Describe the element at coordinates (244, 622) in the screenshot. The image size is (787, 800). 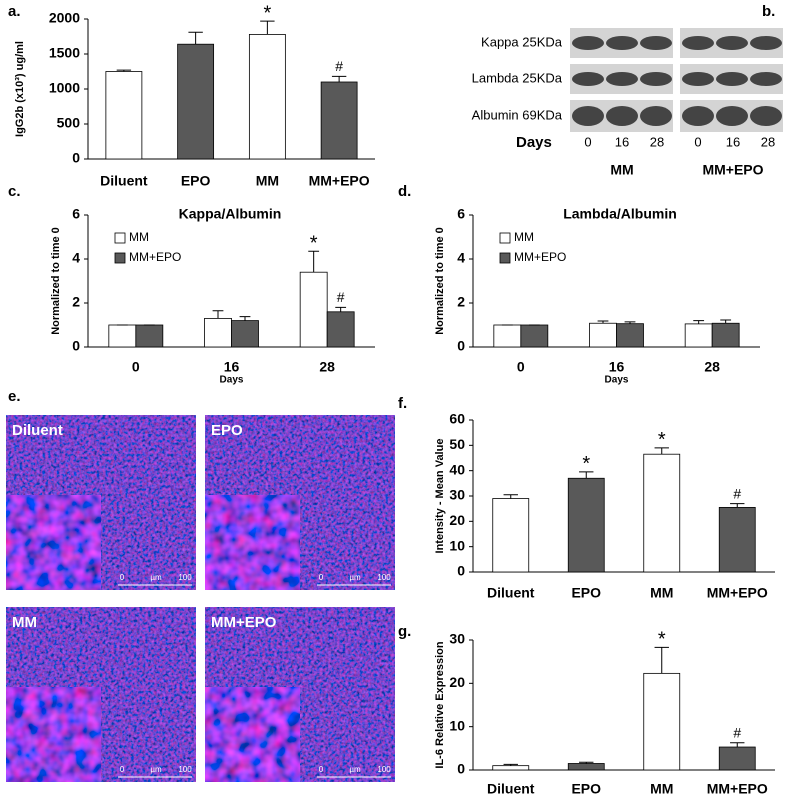
I see `micrograph-label: MM+EPO` at that location.